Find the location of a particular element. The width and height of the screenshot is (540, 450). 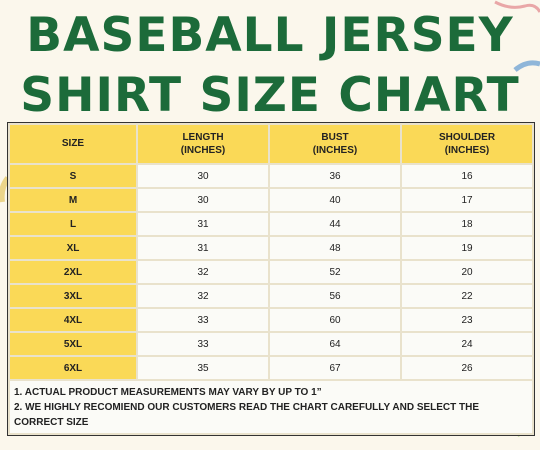

size-cell: 2XL is located at coordinates (73, 272).